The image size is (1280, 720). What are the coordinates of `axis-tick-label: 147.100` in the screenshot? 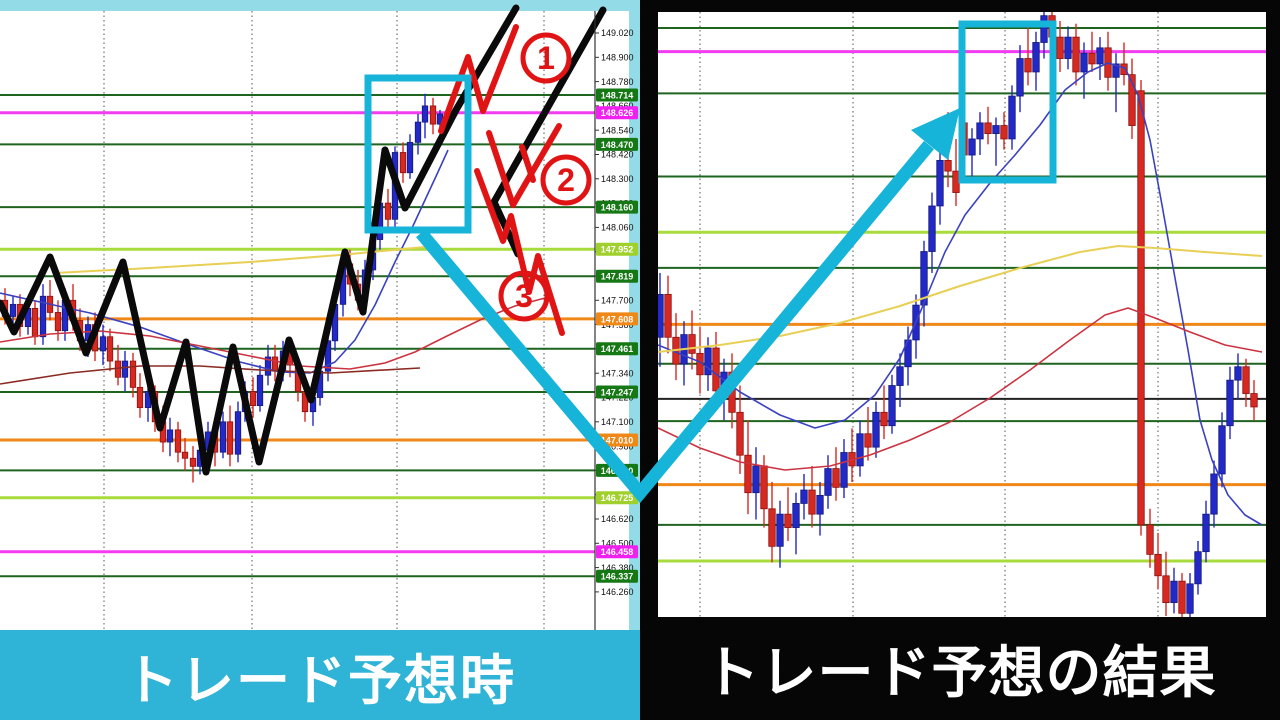 It's located at (617, 422).